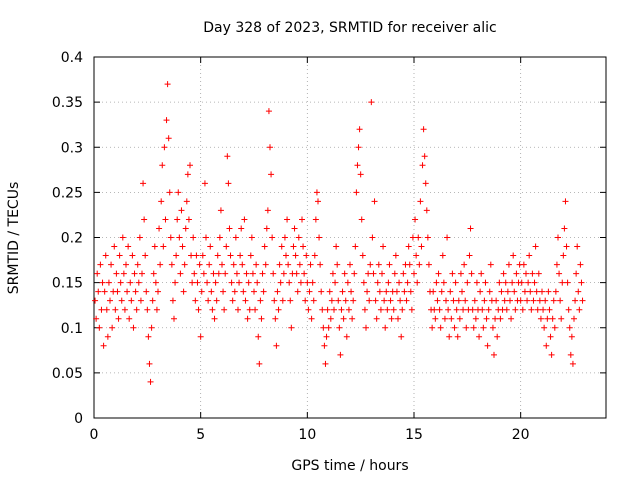  I want to click on y-tick-label: 0, so click(78, 419).